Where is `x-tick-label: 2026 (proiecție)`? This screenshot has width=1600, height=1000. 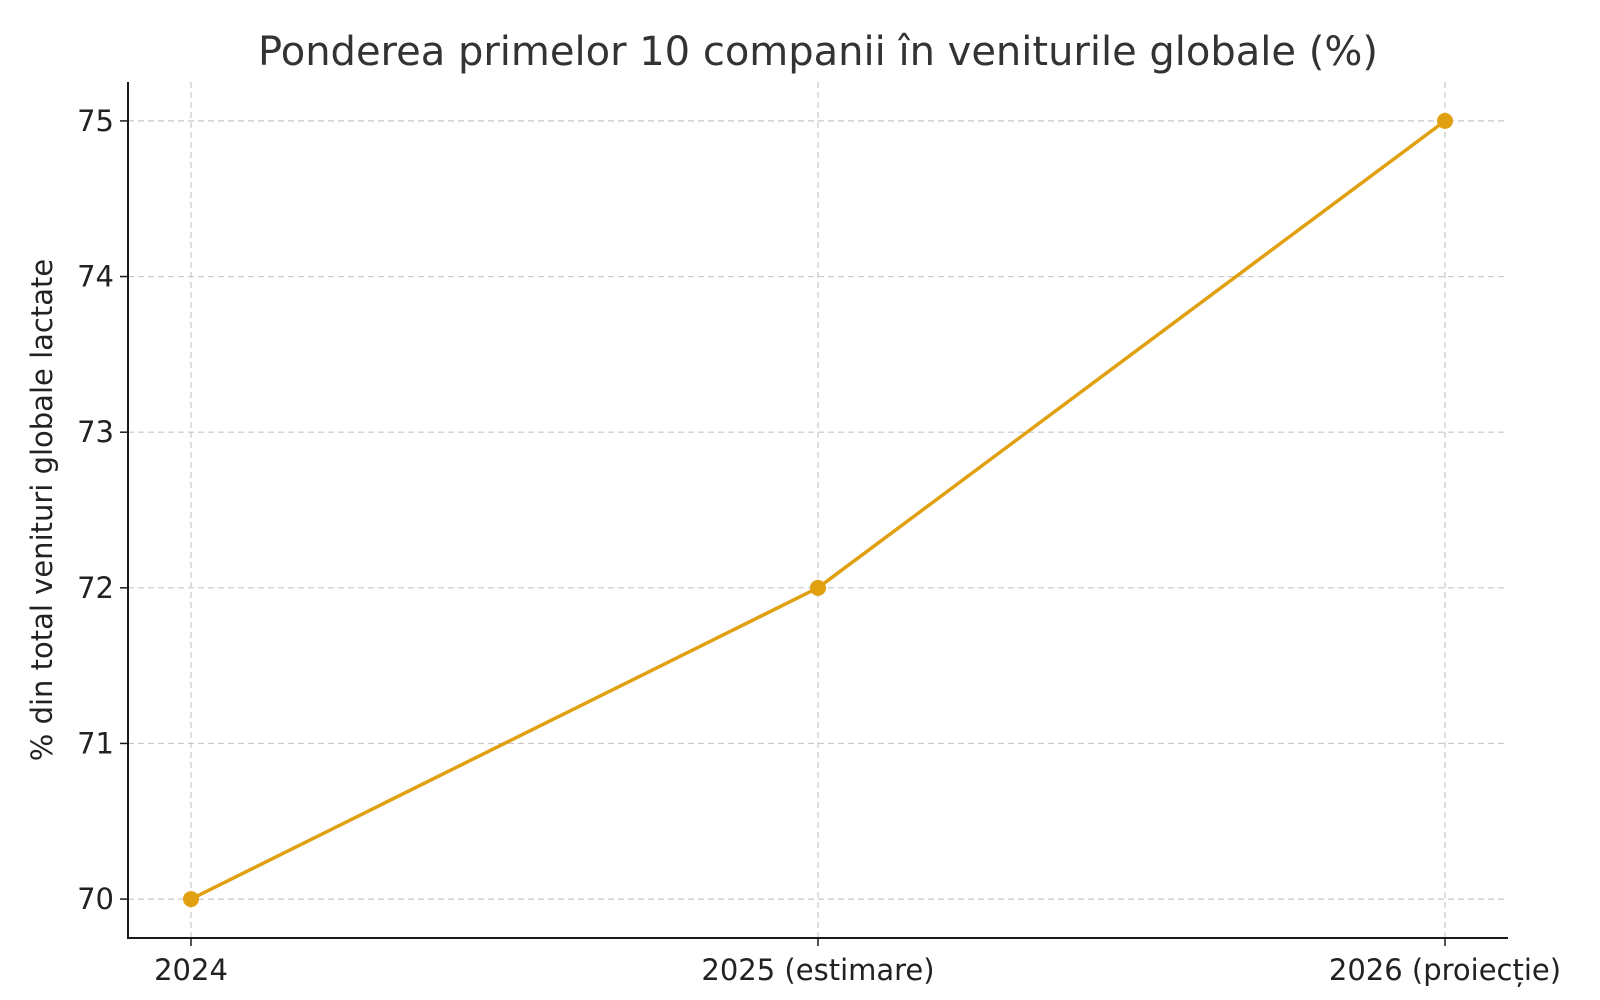 x-tick-label: 2026 (proiecție) is located at coordinates (1445, 970).